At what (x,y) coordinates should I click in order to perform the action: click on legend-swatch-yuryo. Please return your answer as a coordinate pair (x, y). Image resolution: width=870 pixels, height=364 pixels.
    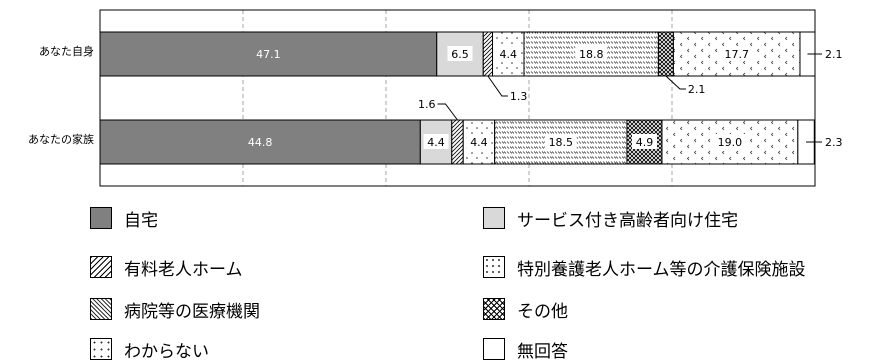
    Looking at the image, I should click on (101, 267).